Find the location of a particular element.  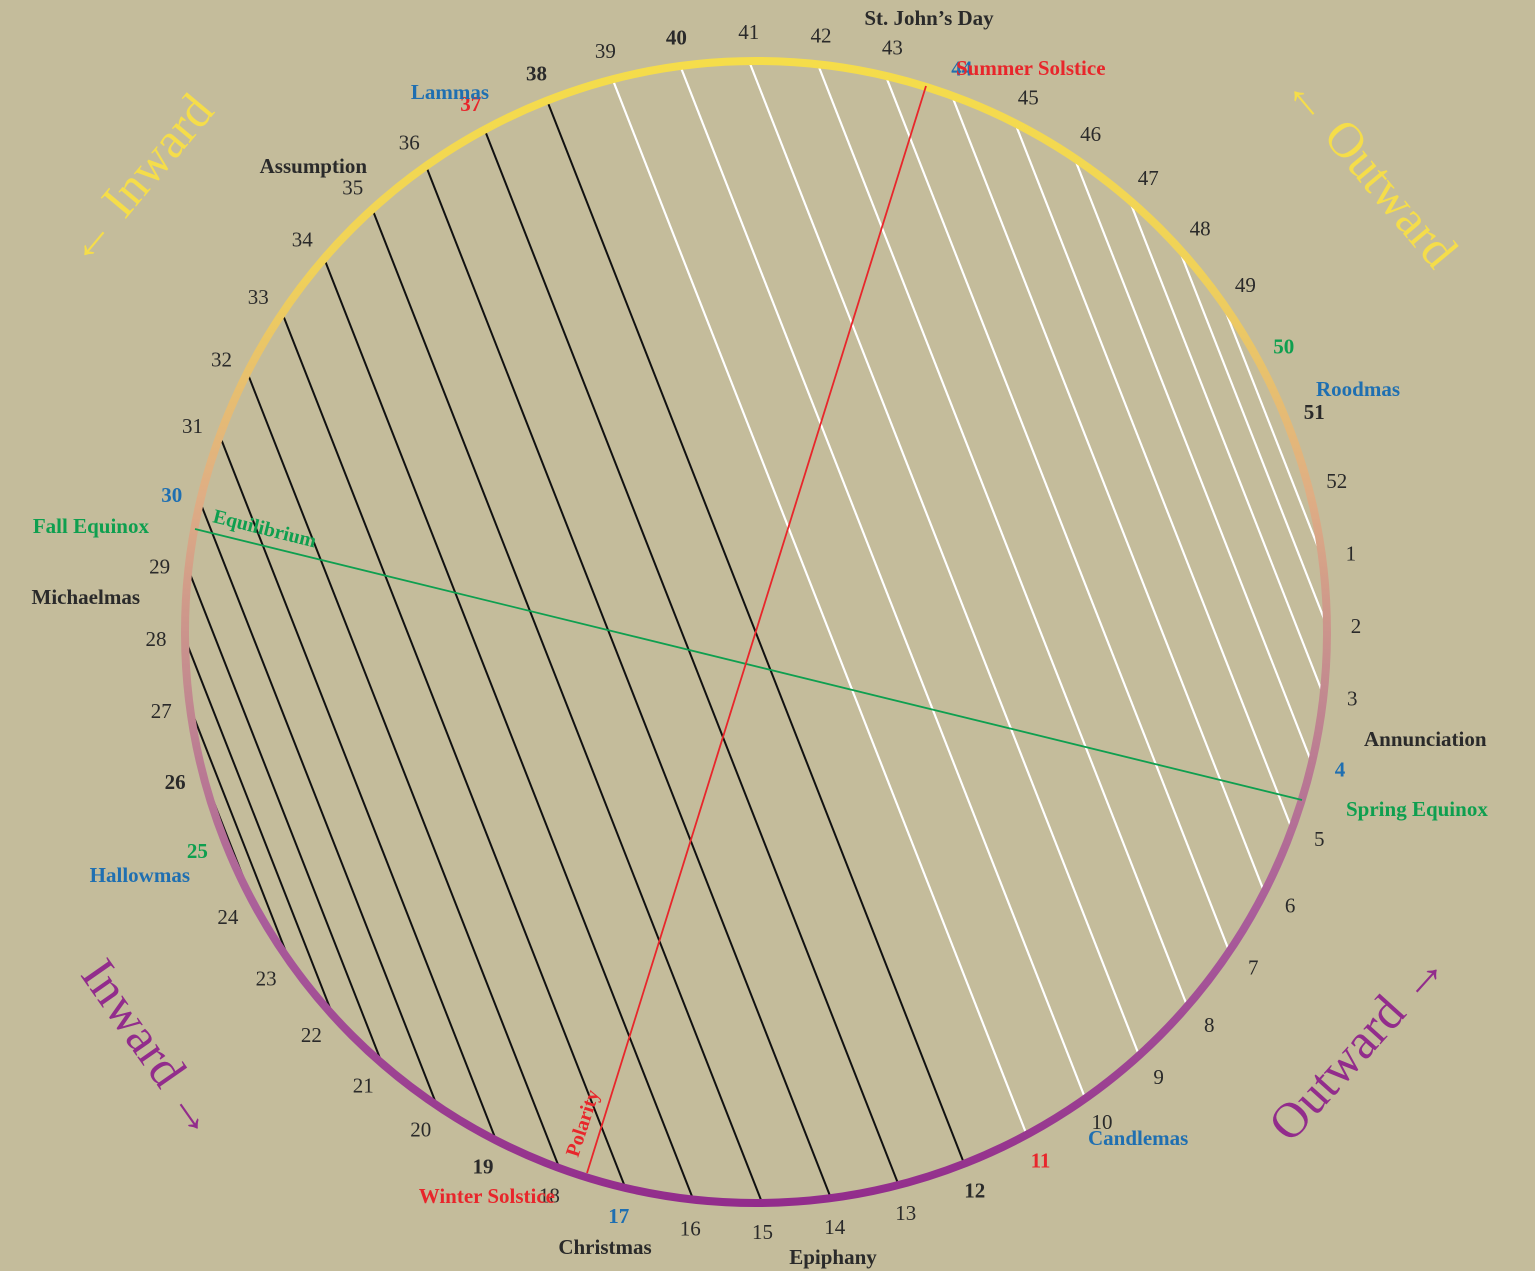

festival-spring-equinox: Spring Equinox is located at coordinates (1417, 809).